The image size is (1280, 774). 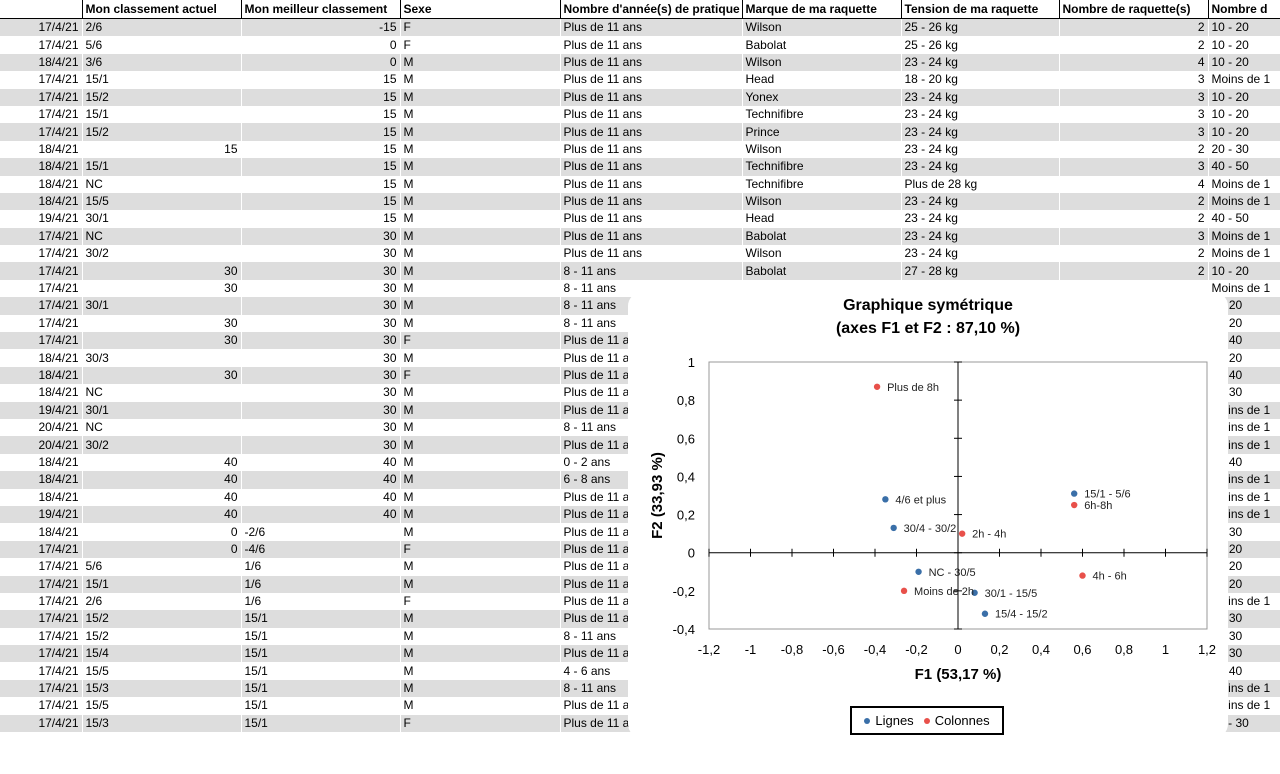 What do you see at coordinates (41, 9) in the screenshot?
I see `column-header` at bounding box center [41, 9].